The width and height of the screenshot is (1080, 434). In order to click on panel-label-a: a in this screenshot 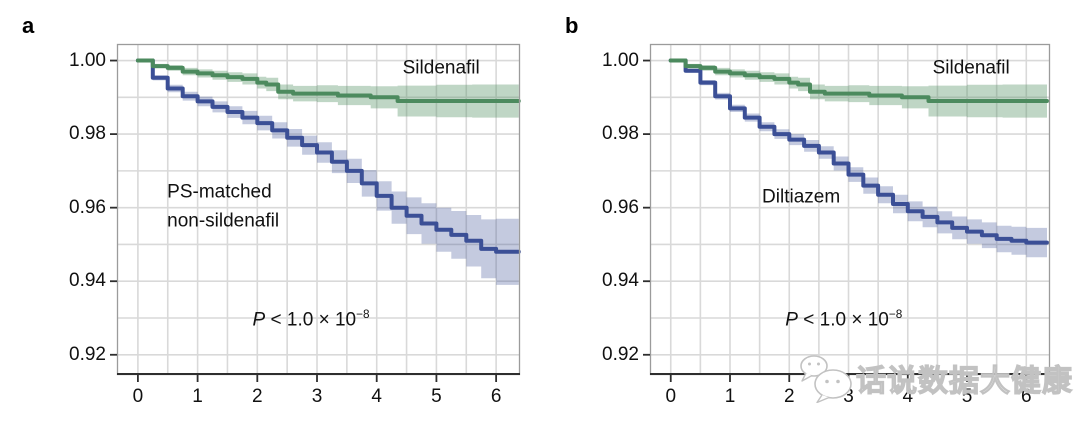, I will do `click(28, 25)`.